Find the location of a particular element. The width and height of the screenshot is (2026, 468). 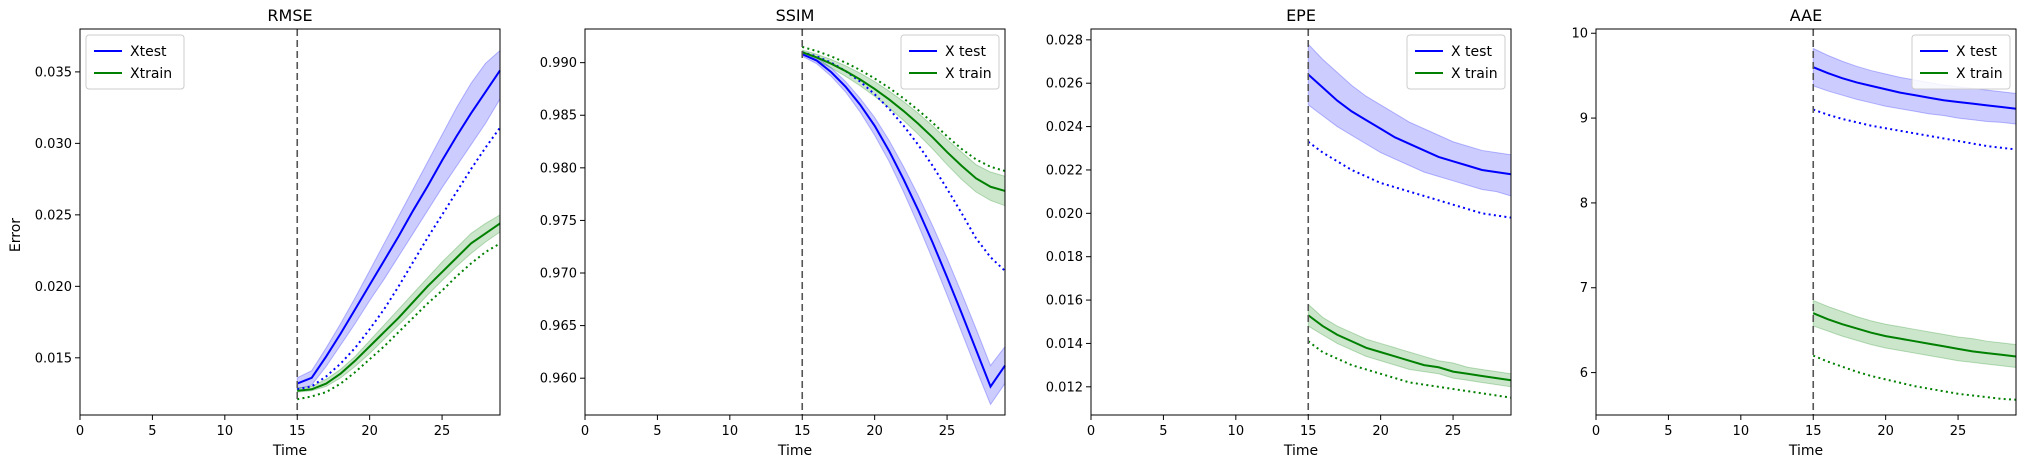

y-tick-label: 7 is located at coordinates (1584, 288).